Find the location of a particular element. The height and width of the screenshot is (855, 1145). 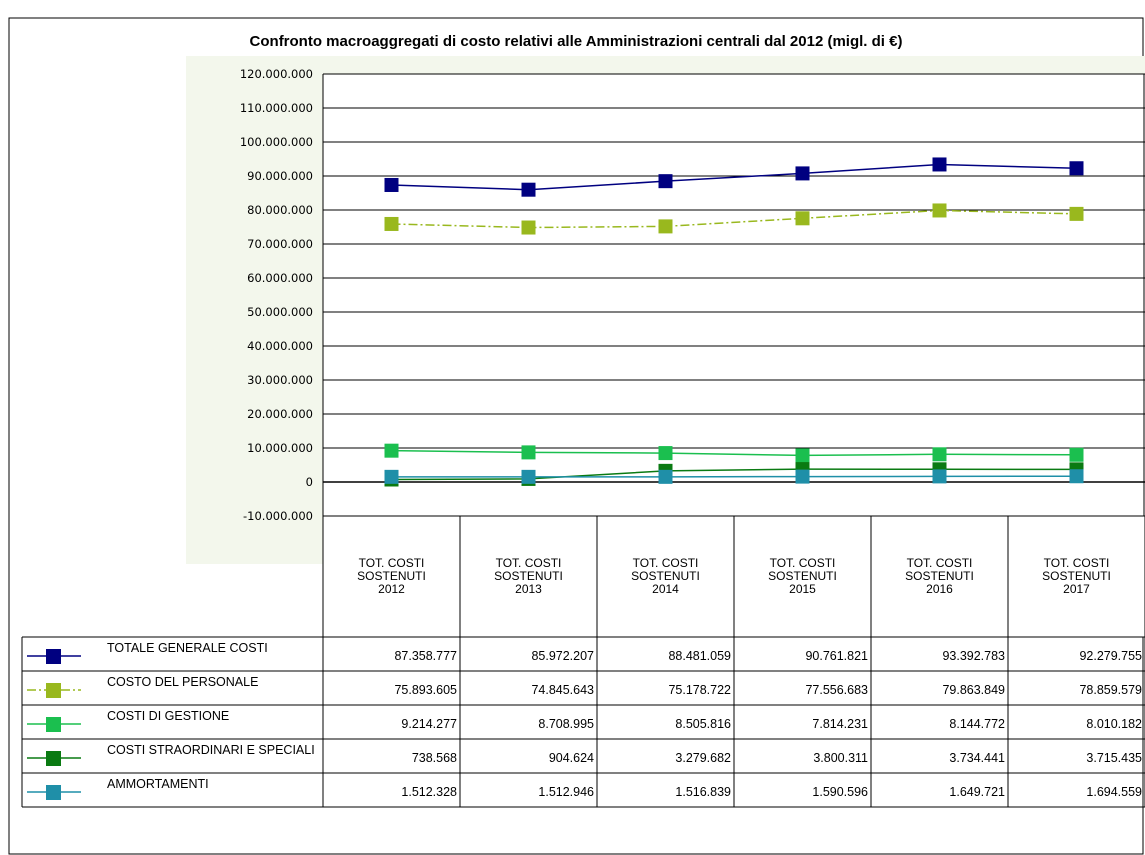

data-value-label: 1.590.596 is located at coordinates (840, 792).